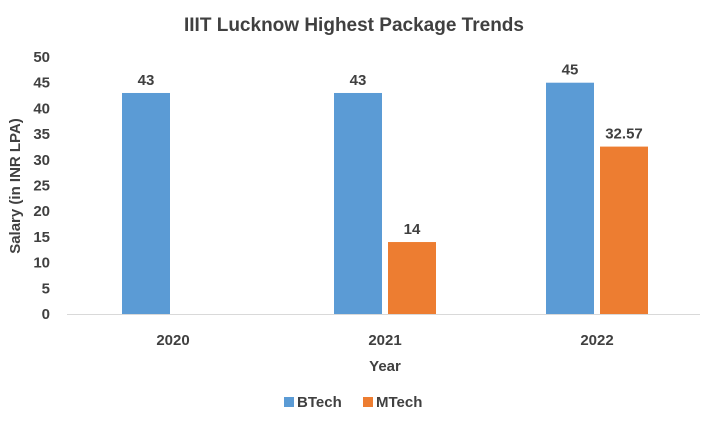 The height and width of the screenshot is (421, 709). Describe the element at coordinates (570, 70) in the screenshot. I see `data-label: 45` at that location.